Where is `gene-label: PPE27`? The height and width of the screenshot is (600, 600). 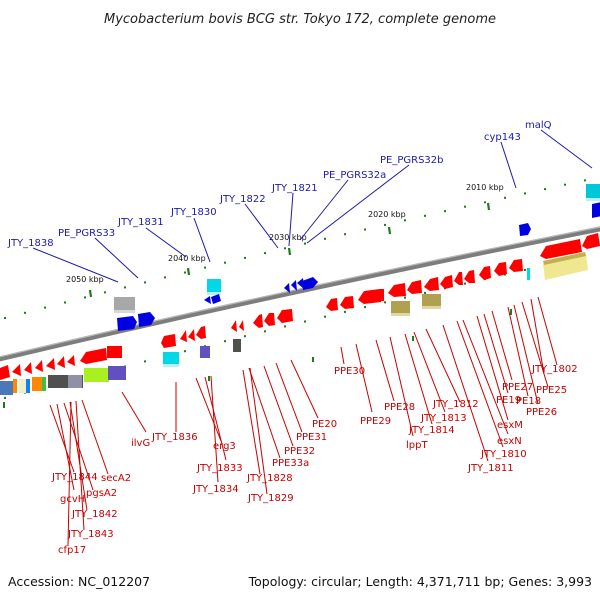
gene-label: PPE27 is located at coordinates (517, 387).